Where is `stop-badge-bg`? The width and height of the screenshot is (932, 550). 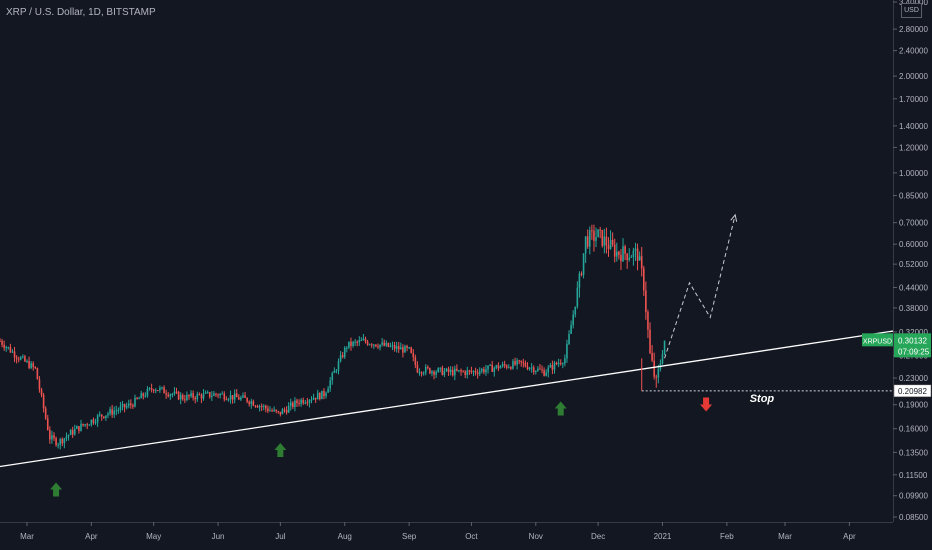
stop-badge-bg is located at coordinates (912, 391).